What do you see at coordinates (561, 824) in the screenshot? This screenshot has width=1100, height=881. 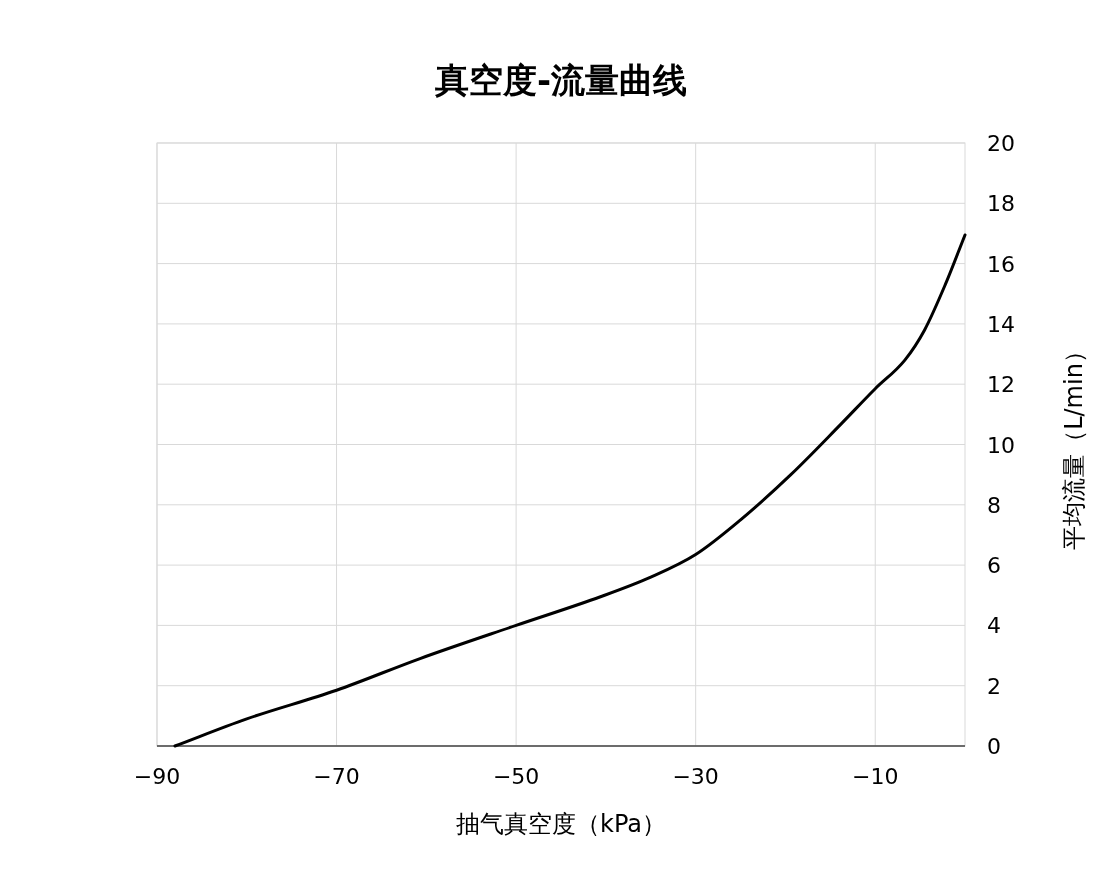 I see `x-axis-title: 抽气真空度（kPa）` at bounding box center [561, 824].